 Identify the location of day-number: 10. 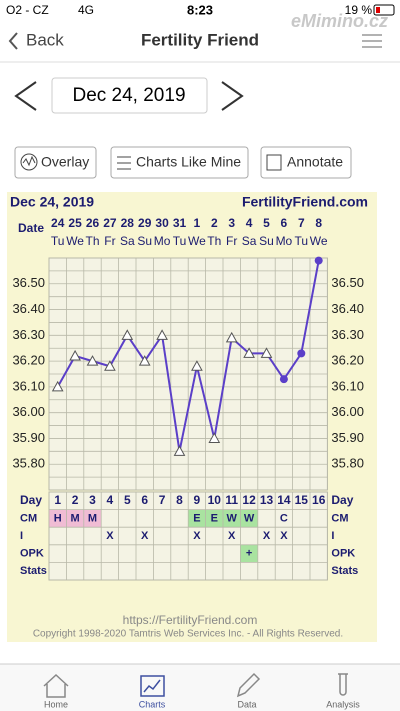
(215, 500).